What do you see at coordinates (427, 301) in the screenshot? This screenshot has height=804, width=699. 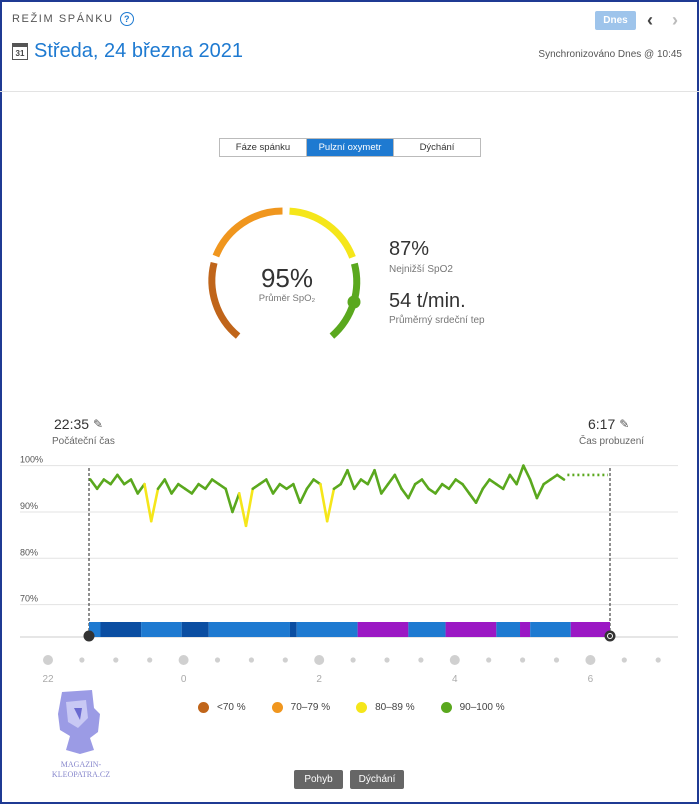 I see `heart-rate-value: 54 t/min.` at bounding box center [427, 301].